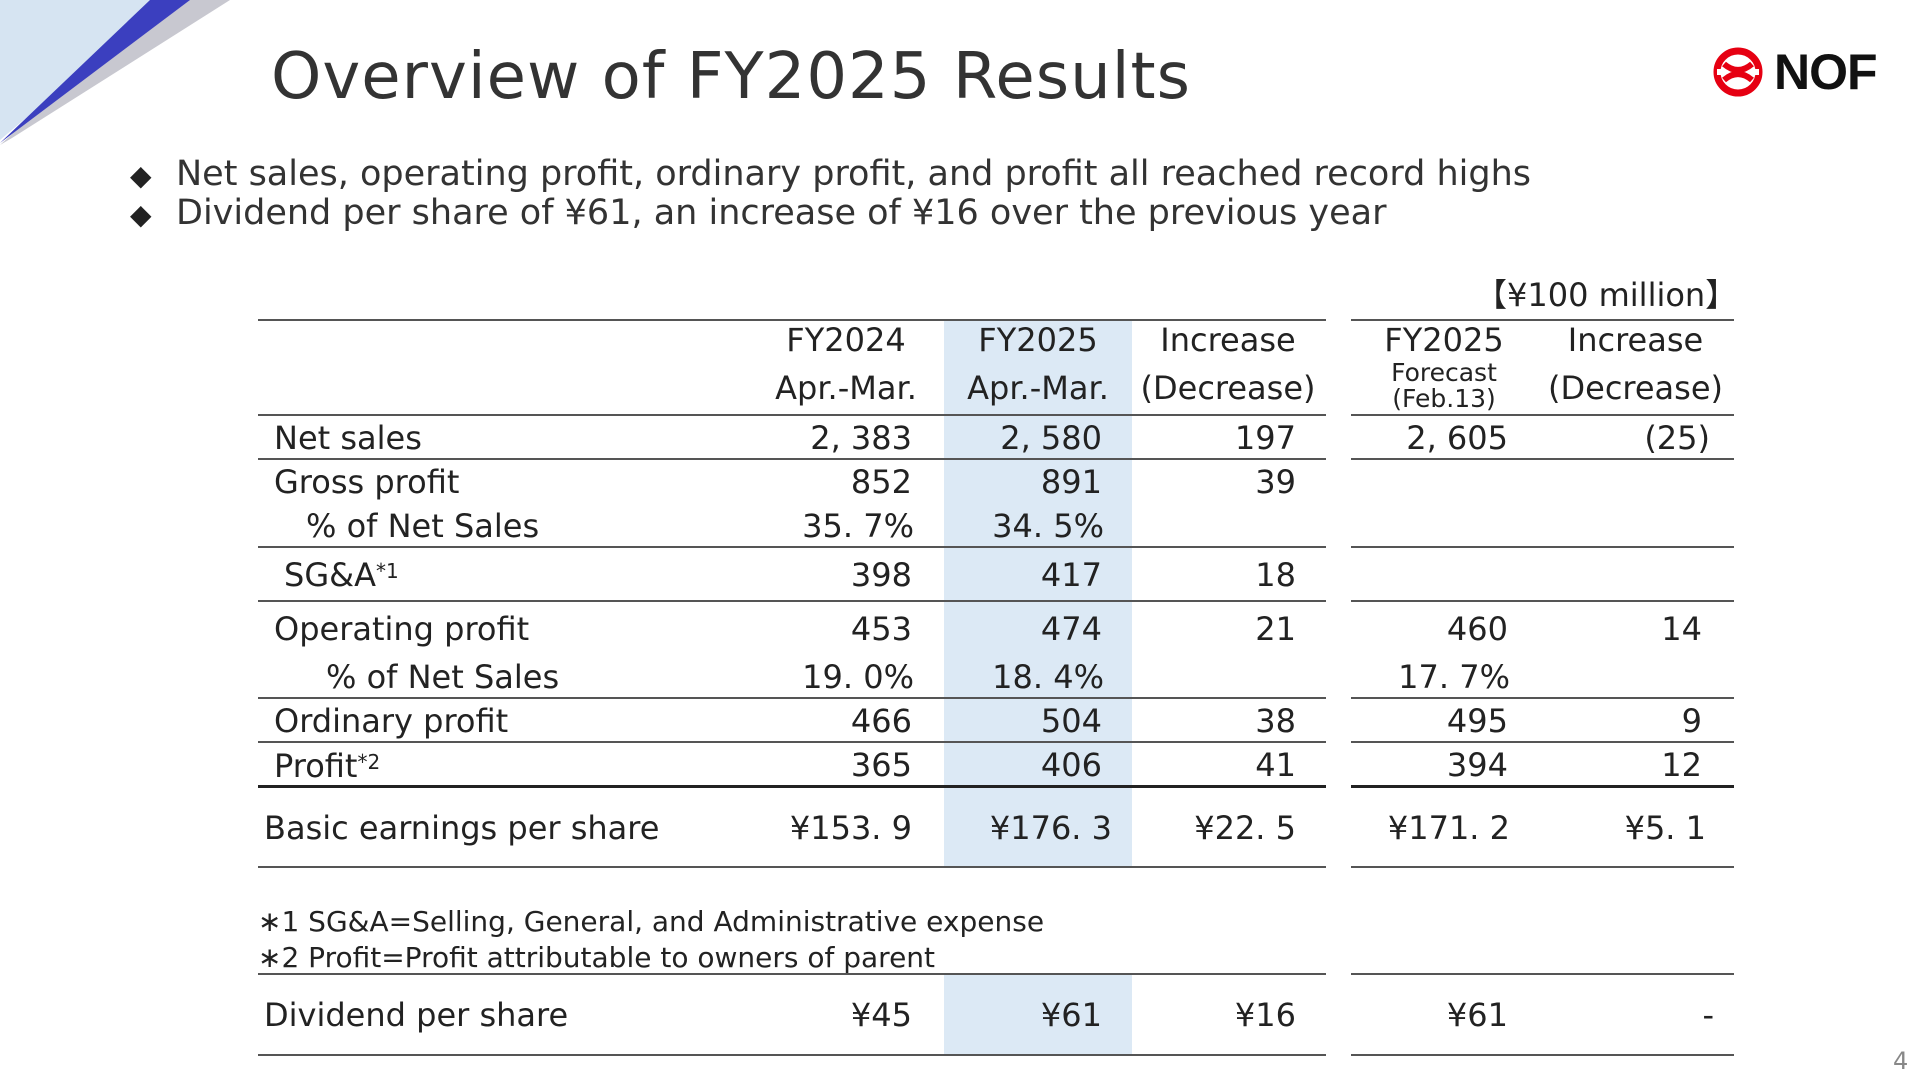  I want to click on header-fy2025-year: FY2025, so click(1038, 340).